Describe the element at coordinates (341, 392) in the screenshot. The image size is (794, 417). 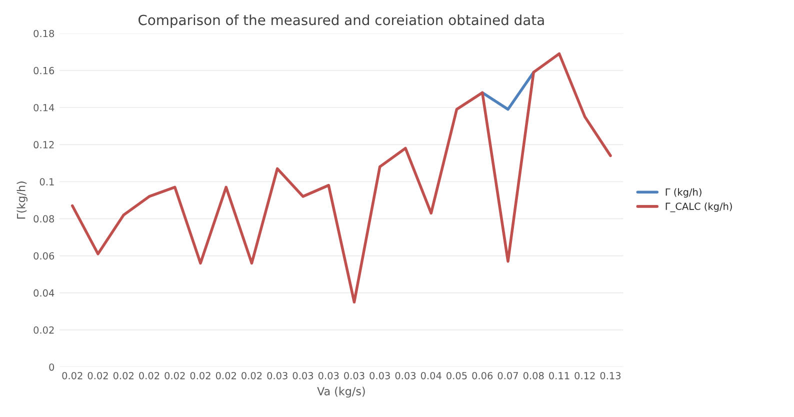
I see `x-axis-title: Va (kg/s)` at that location.